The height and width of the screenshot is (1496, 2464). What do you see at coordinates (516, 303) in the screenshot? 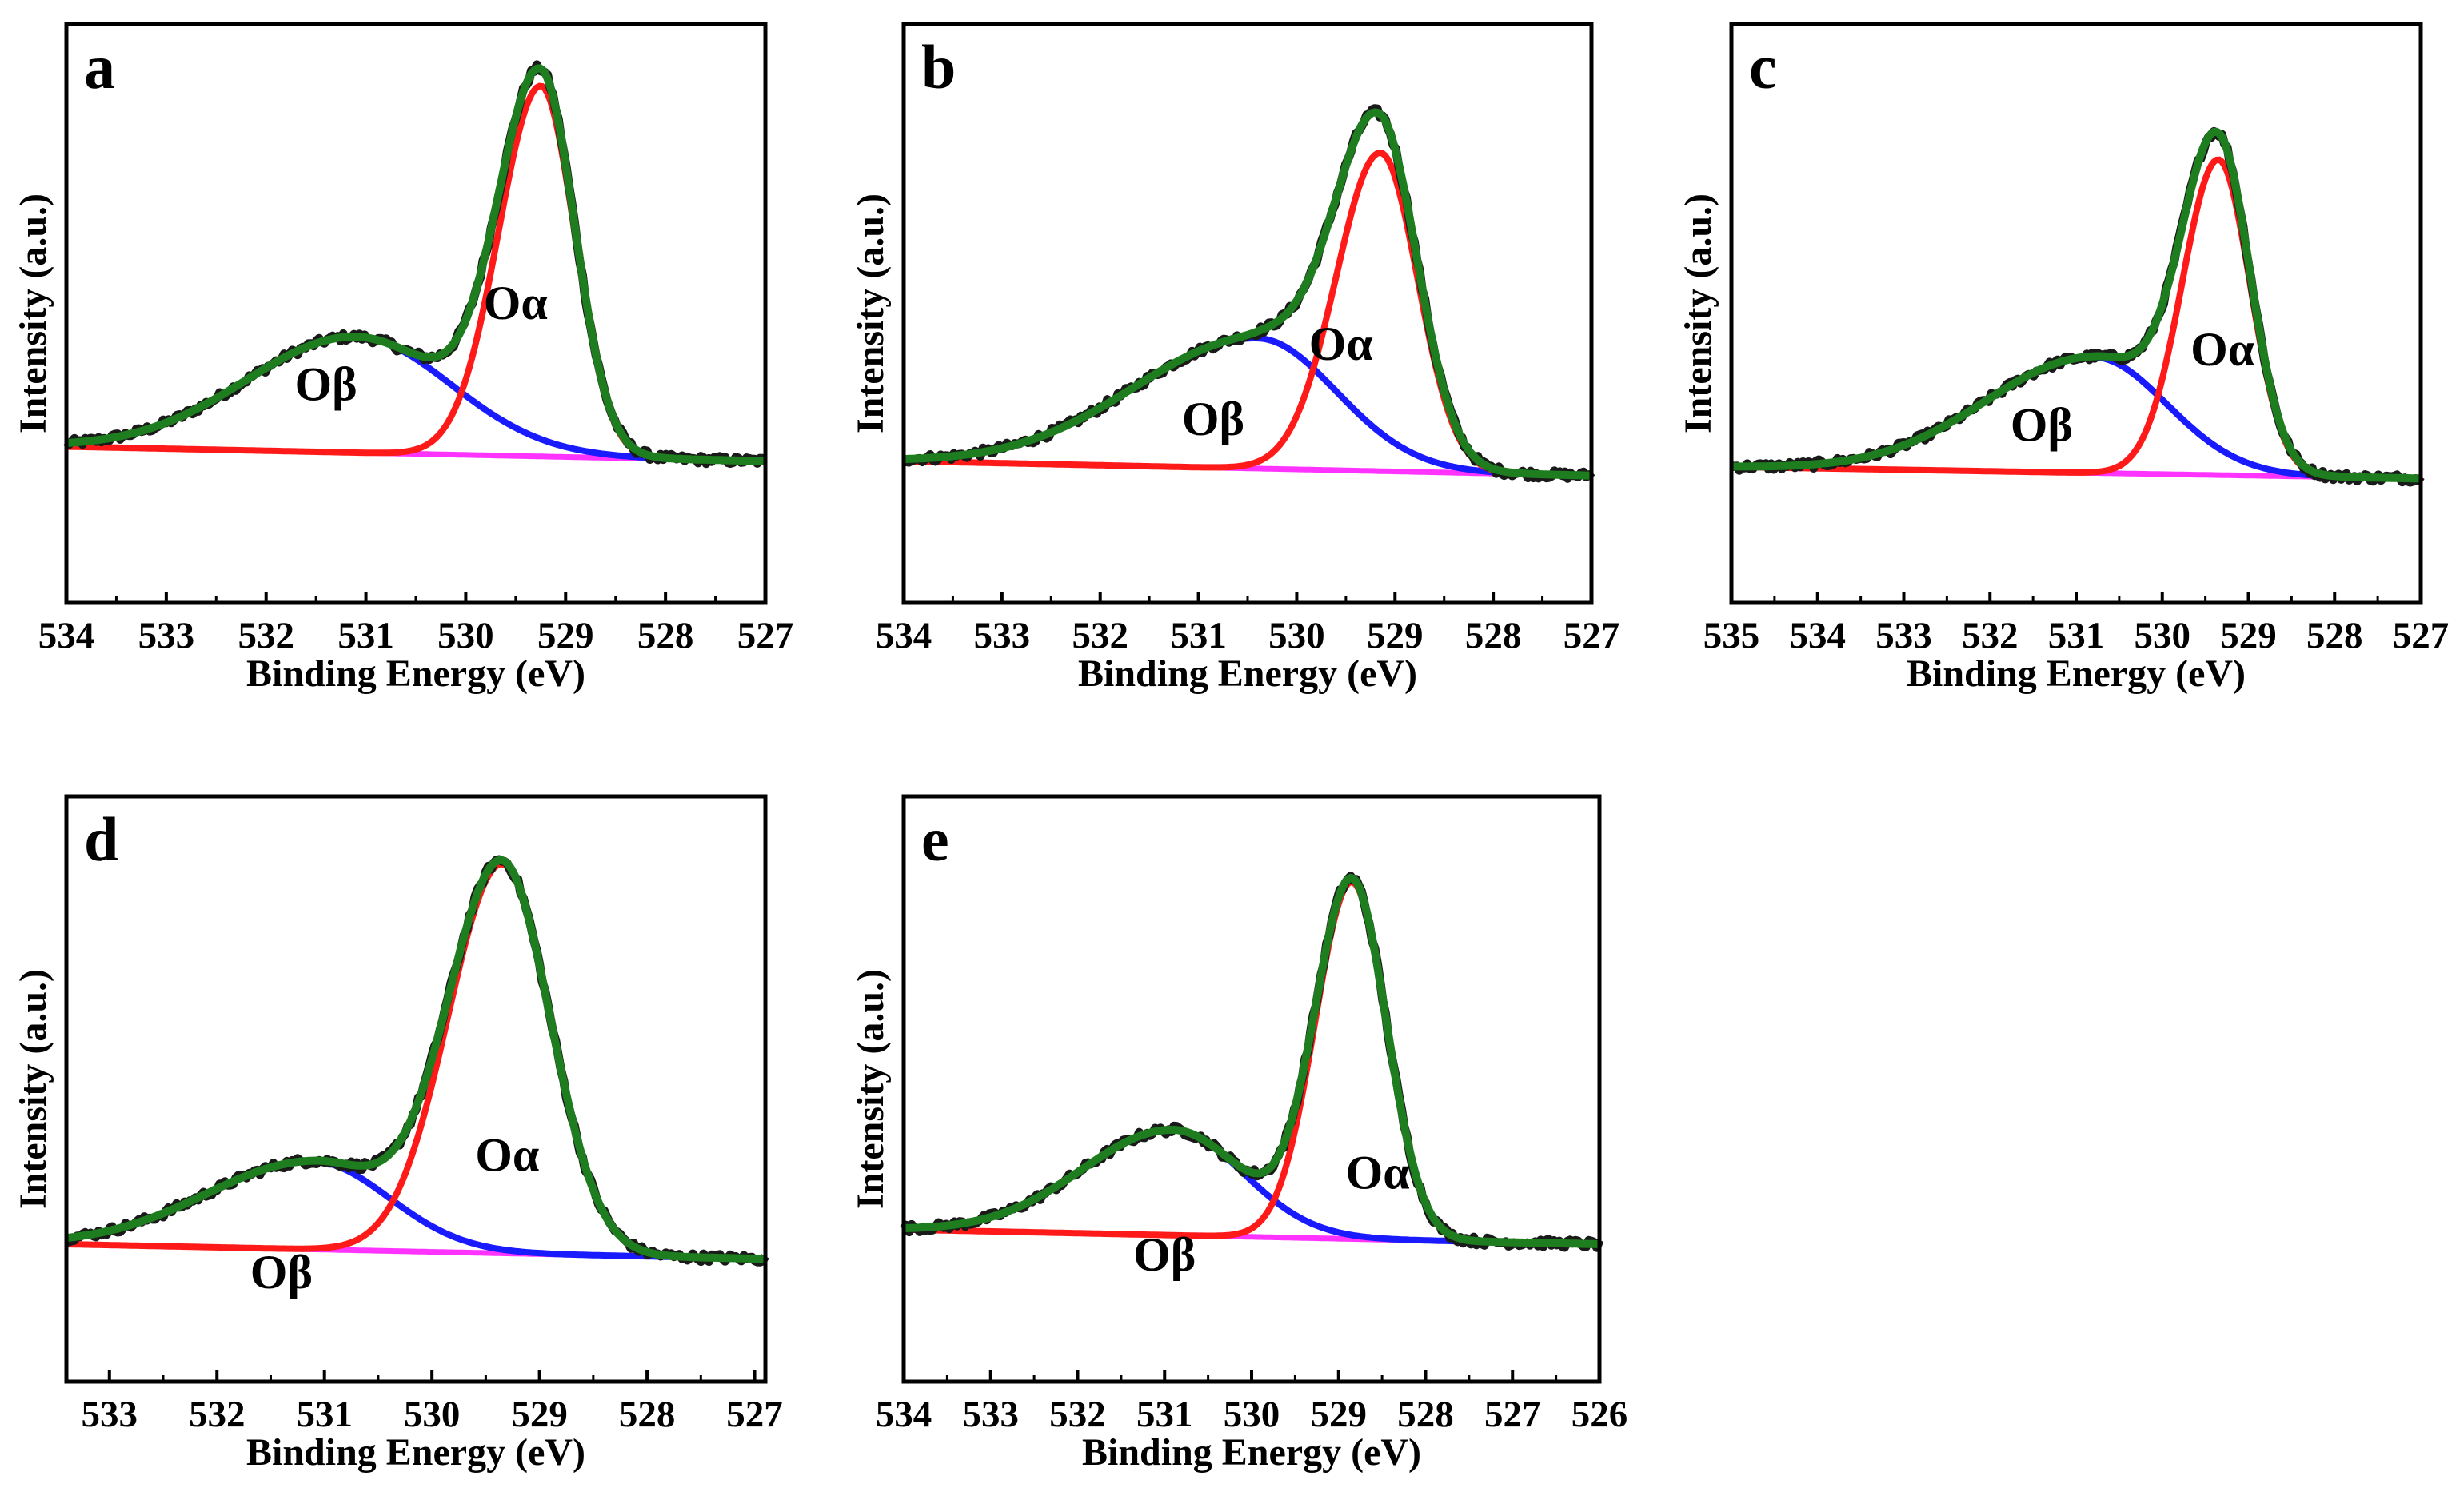
I see `peak-label-a: Oα` at bounding box center [516, 303].